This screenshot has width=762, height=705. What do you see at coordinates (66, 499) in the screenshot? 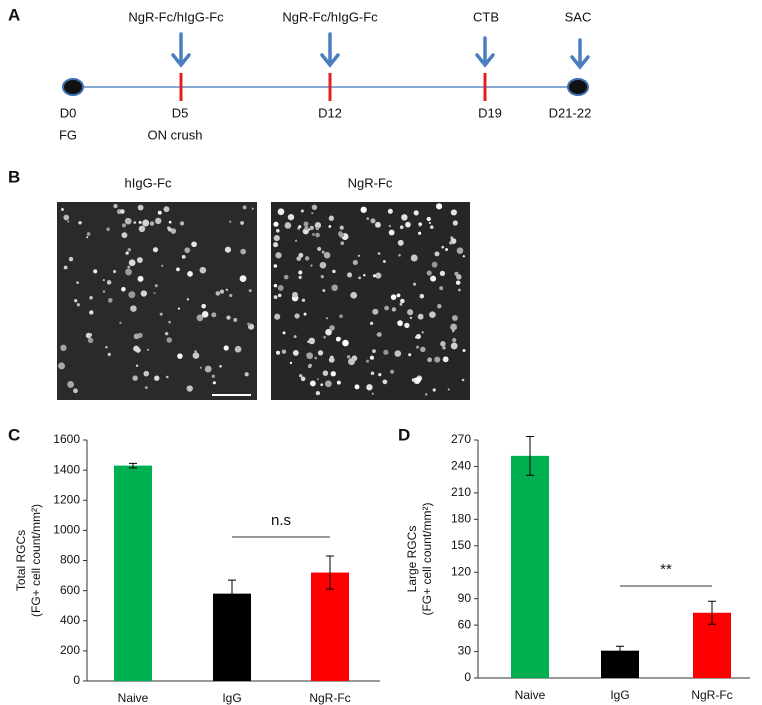
I see `y-tick-label: 1200` at bounding box center [66, 499].